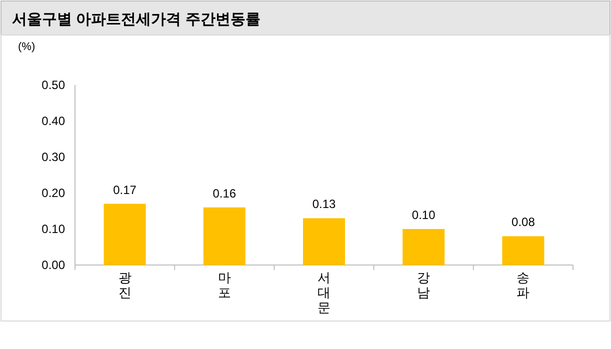  Describe the element at coordinates (27, 47) in the screenshot. I see `y-axis-title: (%)` at that location.